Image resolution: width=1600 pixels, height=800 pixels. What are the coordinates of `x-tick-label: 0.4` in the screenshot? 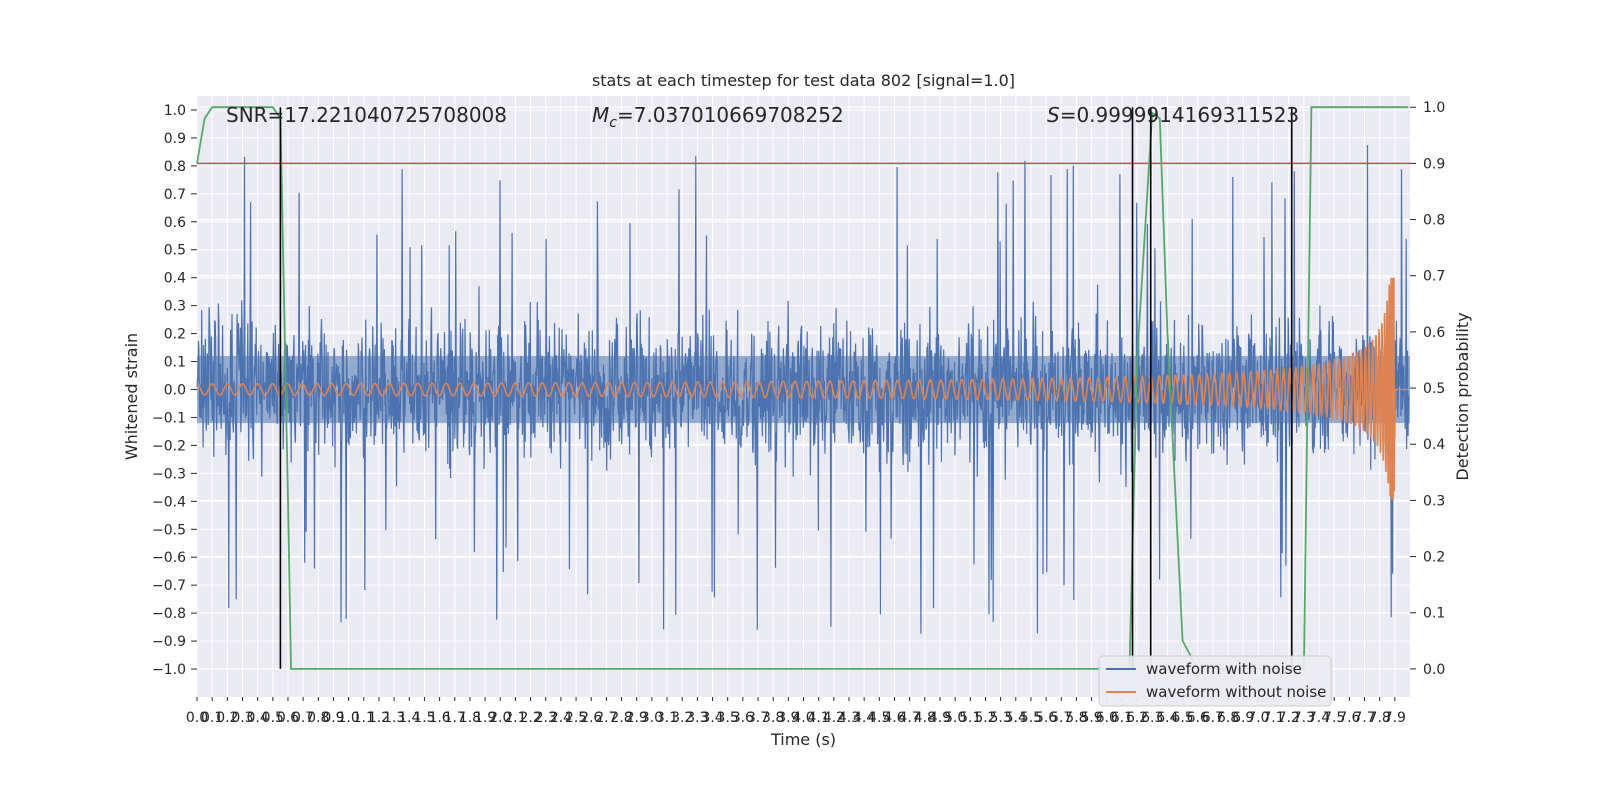 It's located at (258, 718).